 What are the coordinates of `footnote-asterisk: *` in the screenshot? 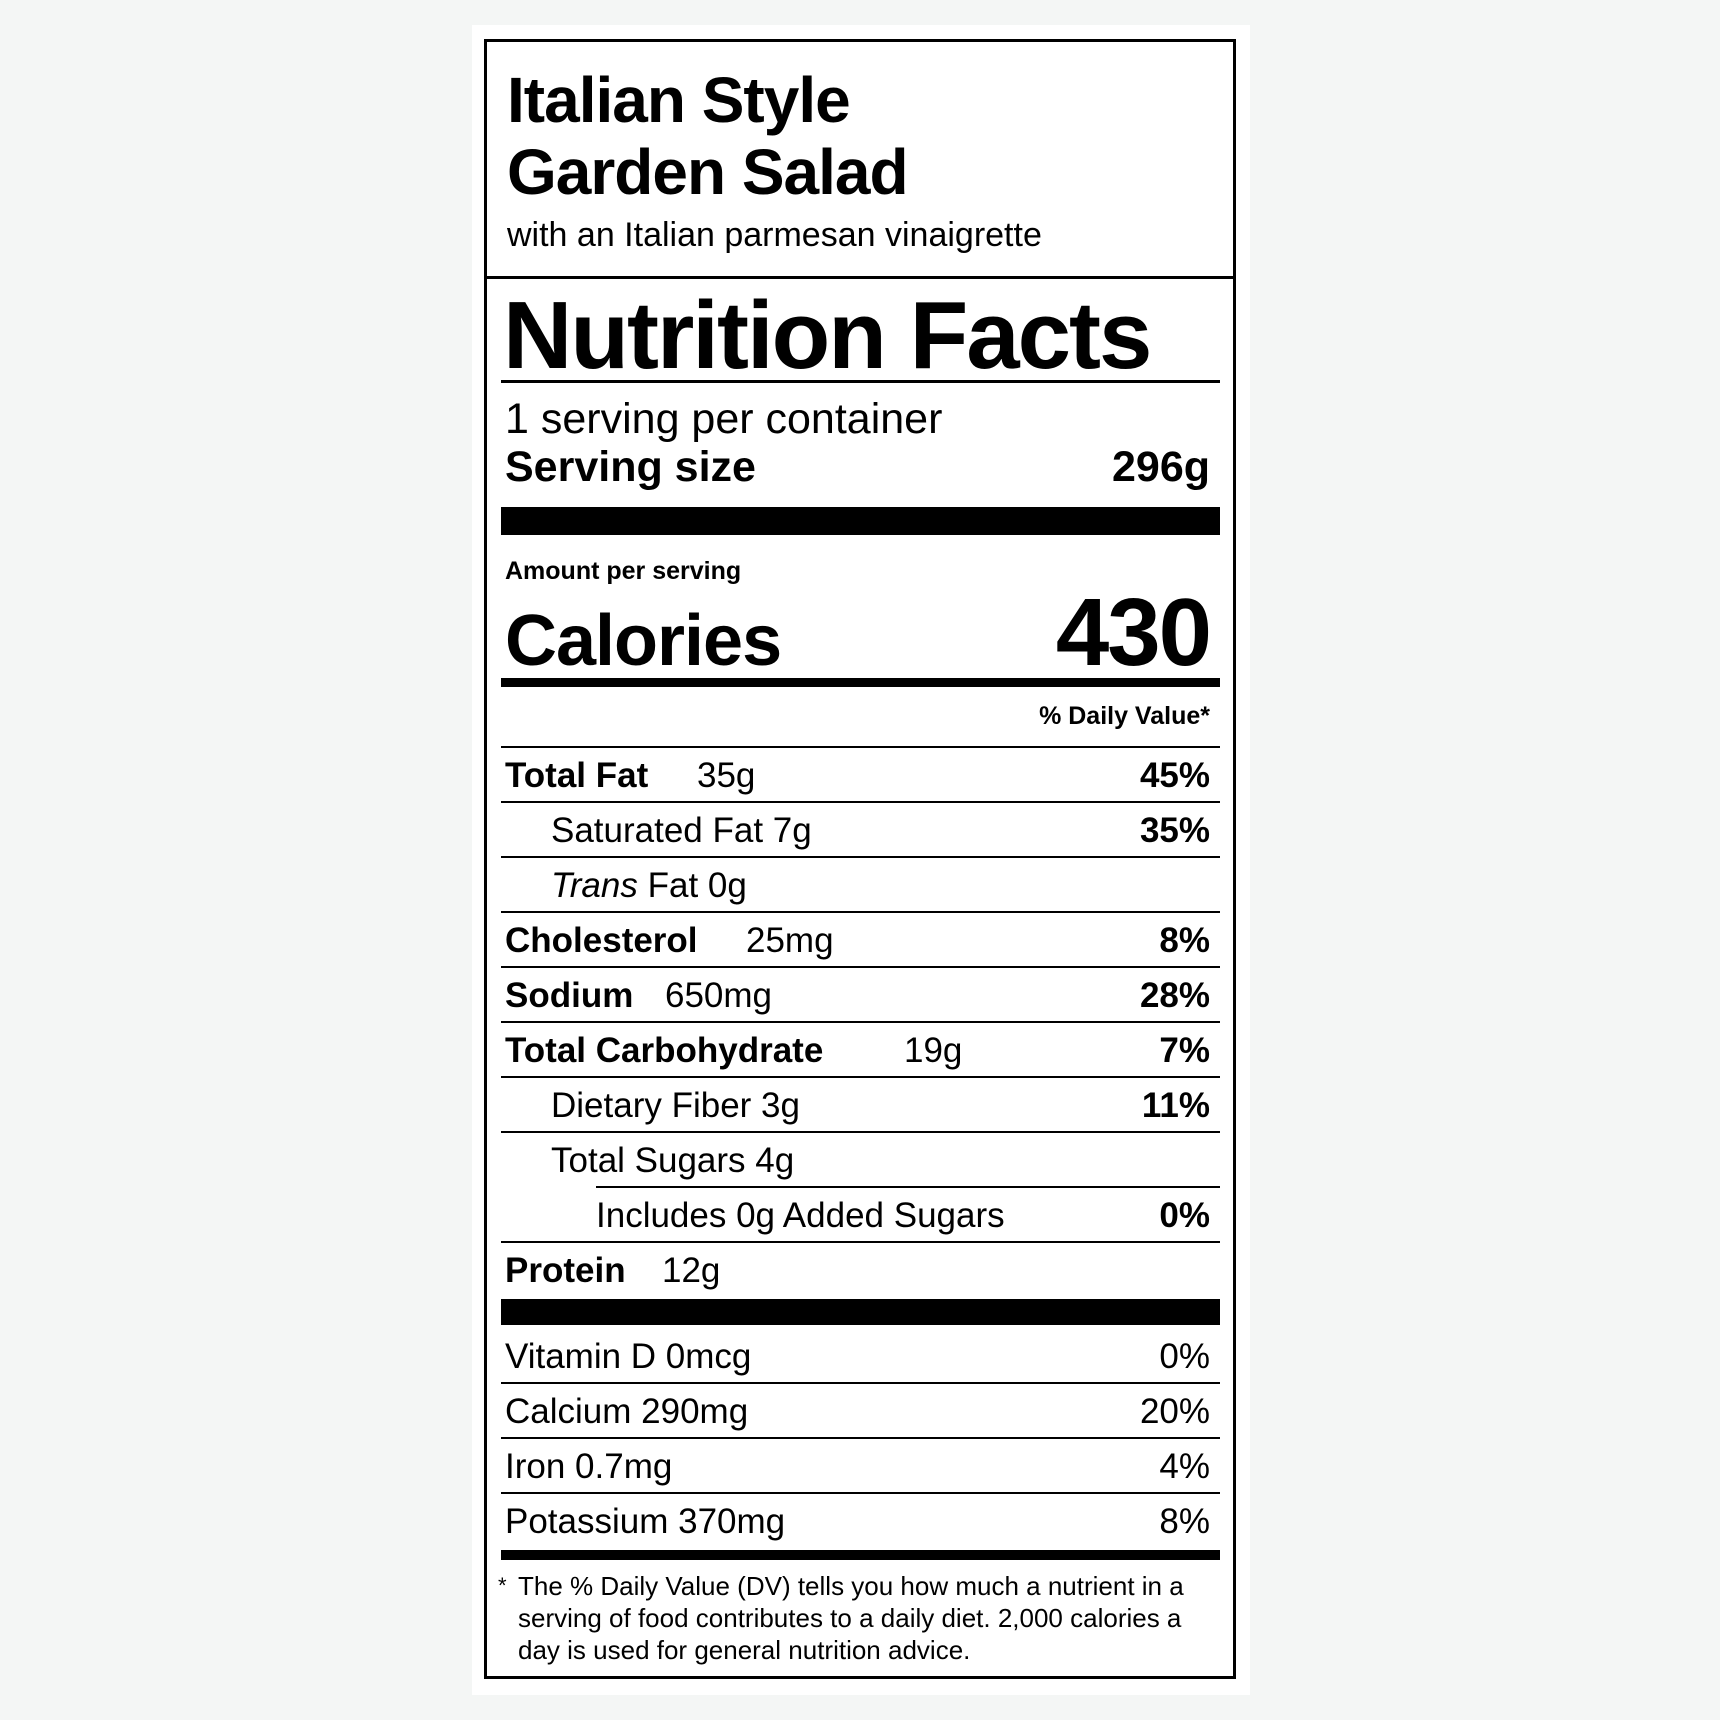 It's located at (502, 1585).